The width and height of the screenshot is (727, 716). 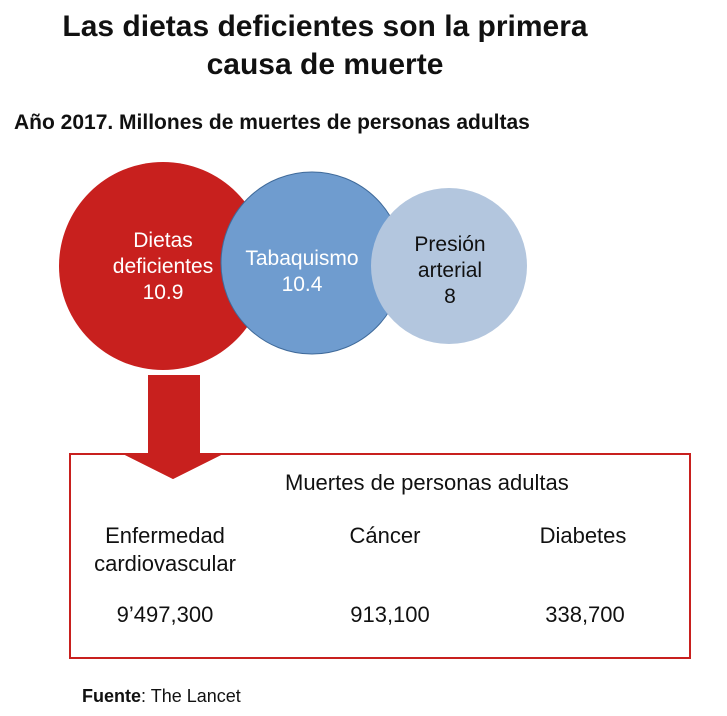 I want to click on arrow-head, so click(x=173, y=466).